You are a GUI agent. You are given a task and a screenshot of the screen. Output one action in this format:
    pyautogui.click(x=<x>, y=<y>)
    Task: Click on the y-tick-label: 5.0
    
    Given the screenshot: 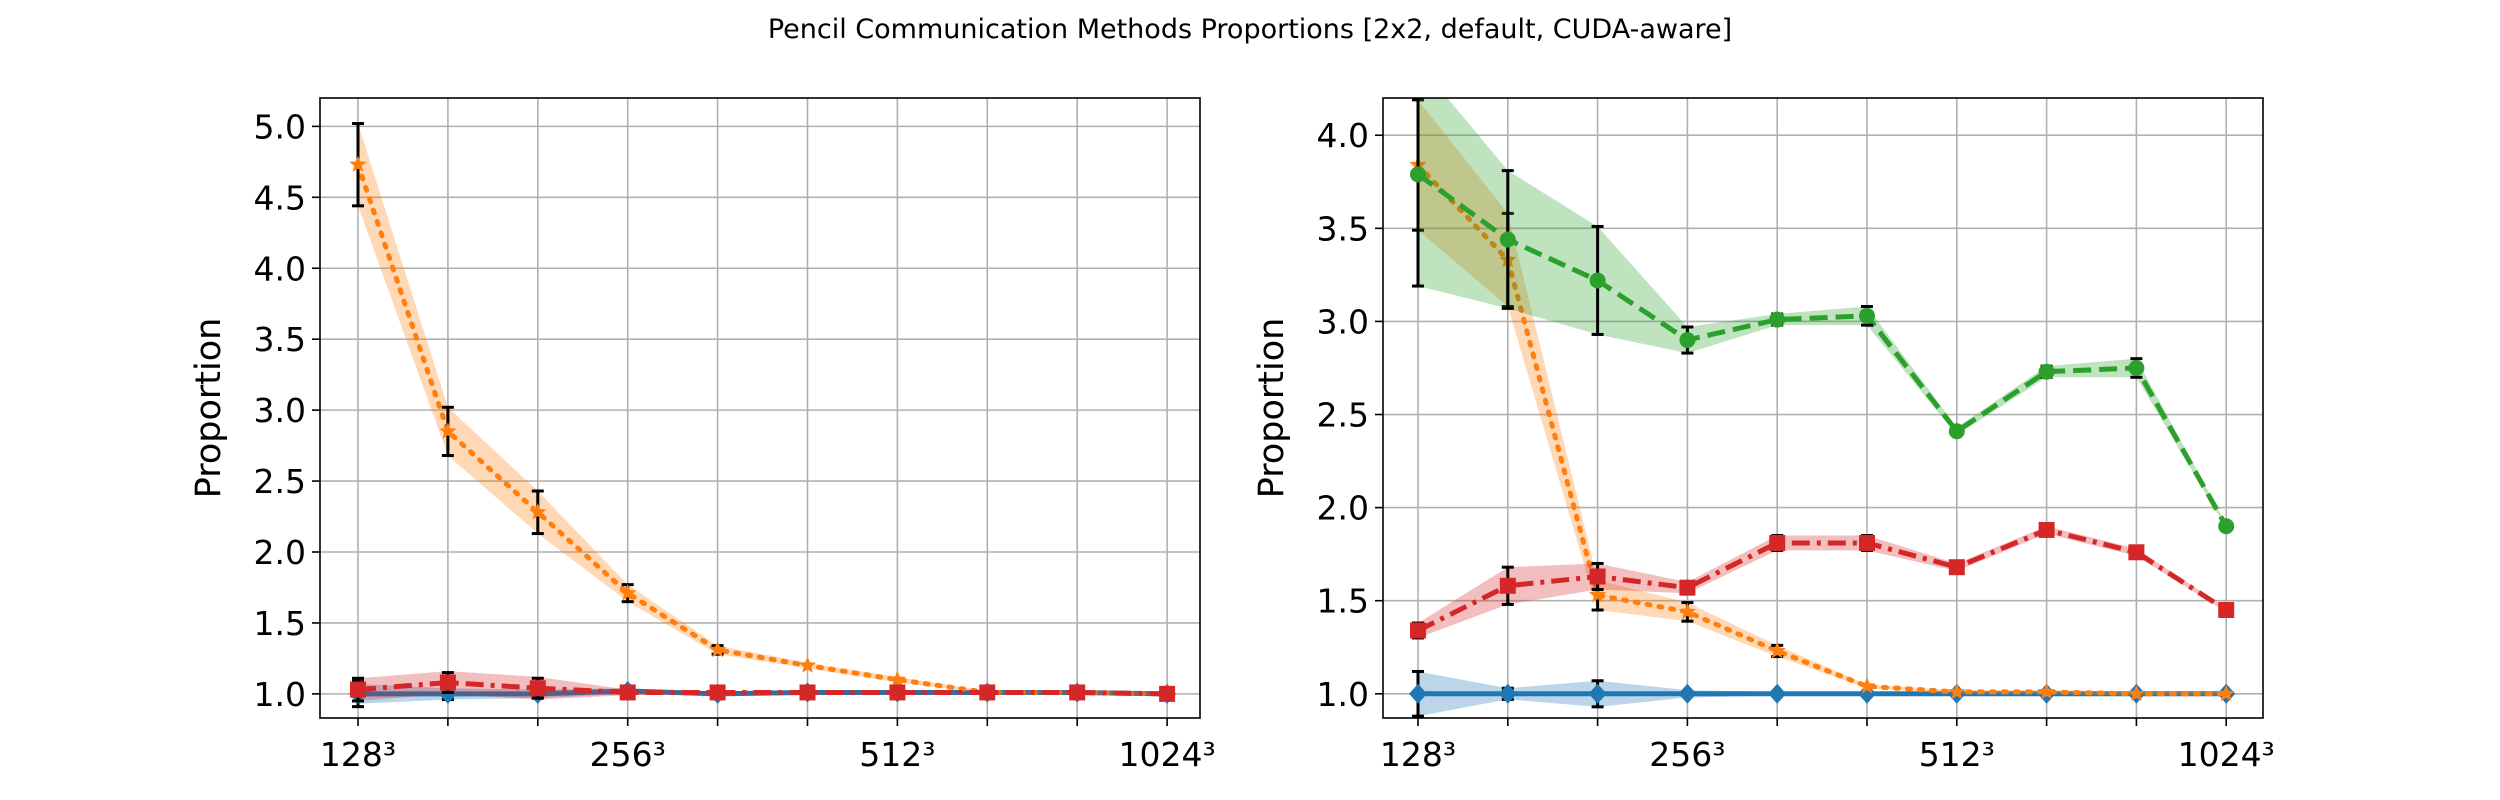 What is the action you would take?
    pyautogui.click(x=280, y=126)
    